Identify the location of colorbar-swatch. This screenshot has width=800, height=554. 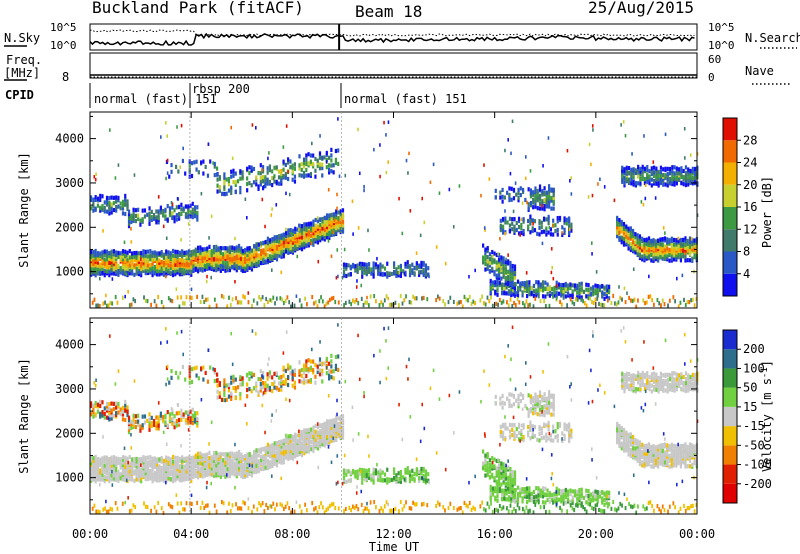
(730, 240).